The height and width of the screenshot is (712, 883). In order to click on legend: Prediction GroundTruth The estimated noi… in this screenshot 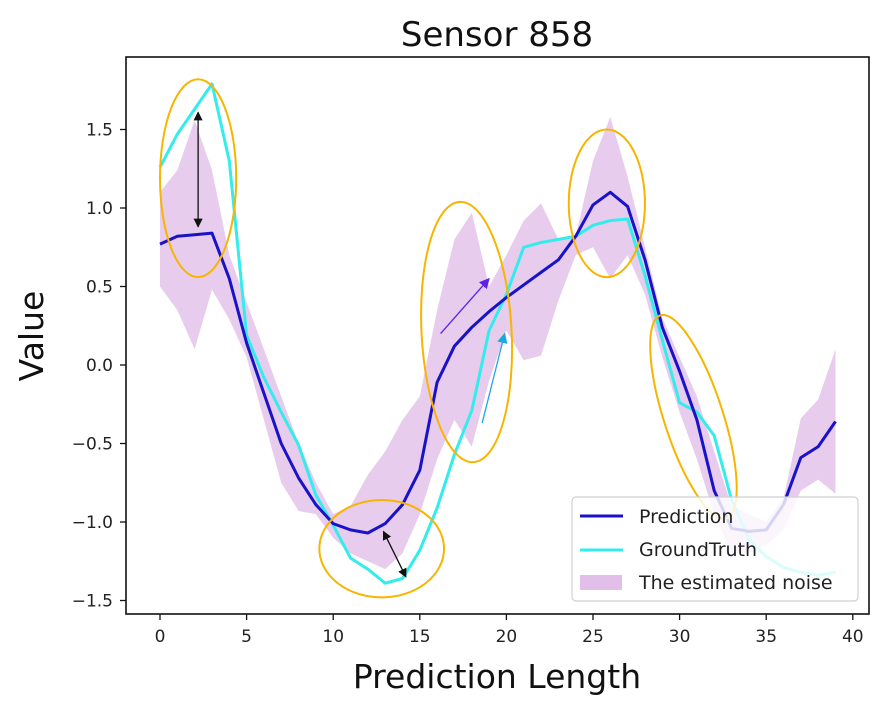, I will do `click(715, 549)`.